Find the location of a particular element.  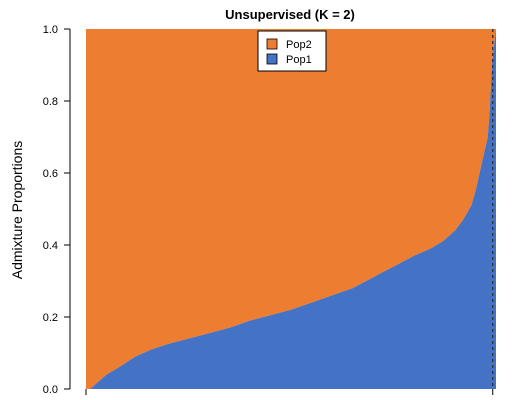

legend: Pop2 Pop1 is located at coordinates (292, 51).